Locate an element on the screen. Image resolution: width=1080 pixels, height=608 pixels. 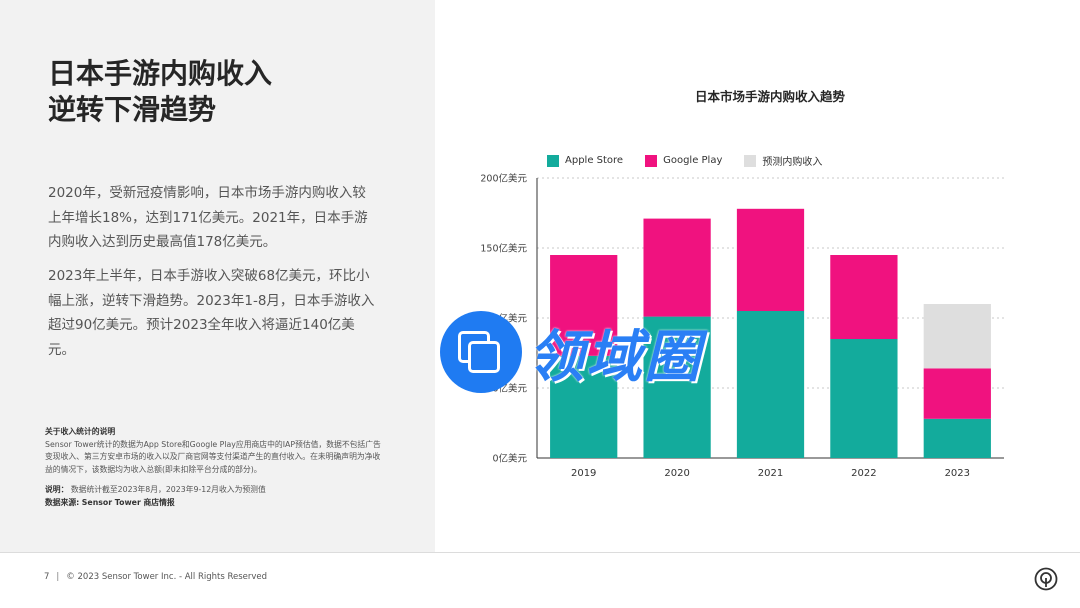
footer-divider is located at coordinates (540, 552).